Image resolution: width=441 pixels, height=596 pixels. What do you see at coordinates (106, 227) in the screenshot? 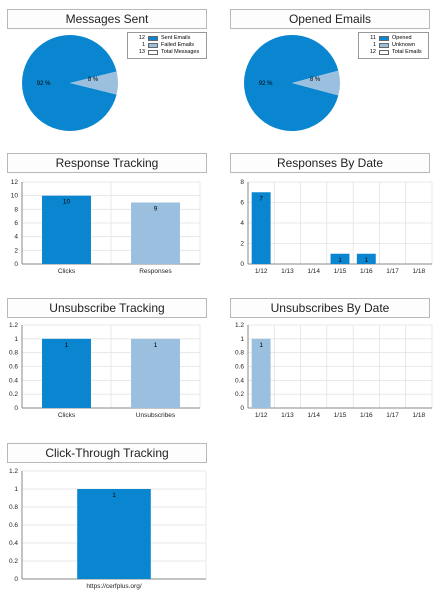
I see `response-tracking-bar-chart: 0 2 4 6 8 10 12 10 Clicks 9 Responses` at bounding box center [106, 227].